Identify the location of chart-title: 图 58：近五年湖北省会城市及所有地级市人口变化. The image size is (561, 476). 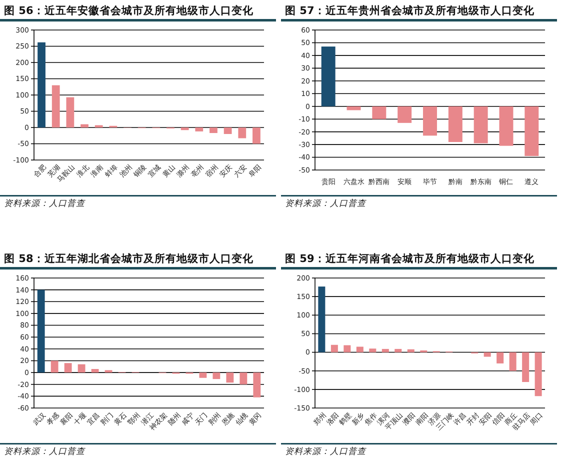
(129, 258).